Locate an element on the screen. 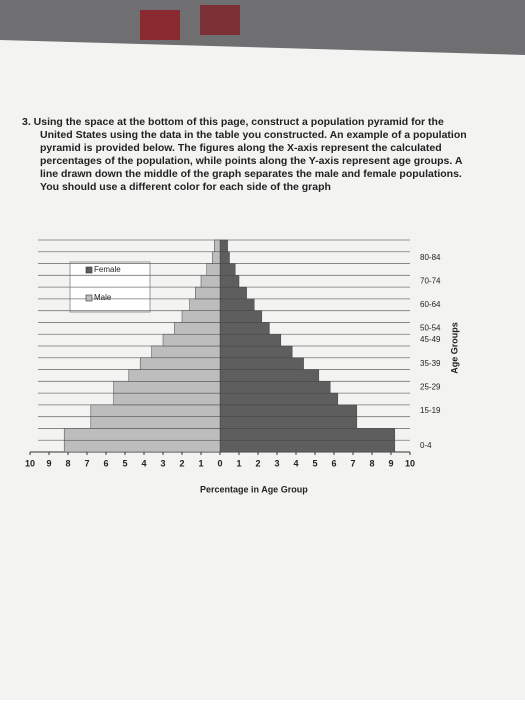 Image resolution: width=525 pixels, height=705 pixels. y-category-label: 50-54 is located at coordinates (430, 327).